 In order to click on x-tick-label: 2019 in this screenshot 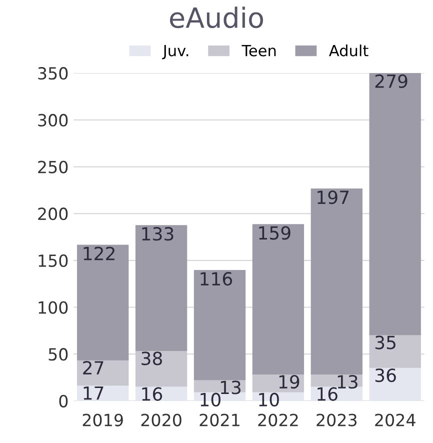, I will do `click(102, 420)`.